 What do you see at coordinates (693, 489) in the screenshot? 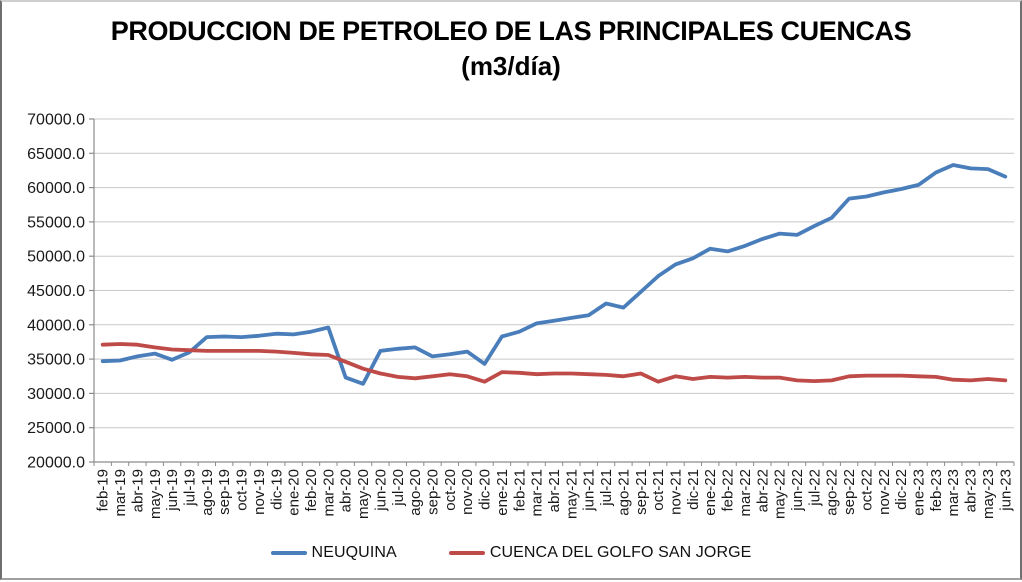
I see `x-axis-label: dic-21` at bounding box center [693, 489].